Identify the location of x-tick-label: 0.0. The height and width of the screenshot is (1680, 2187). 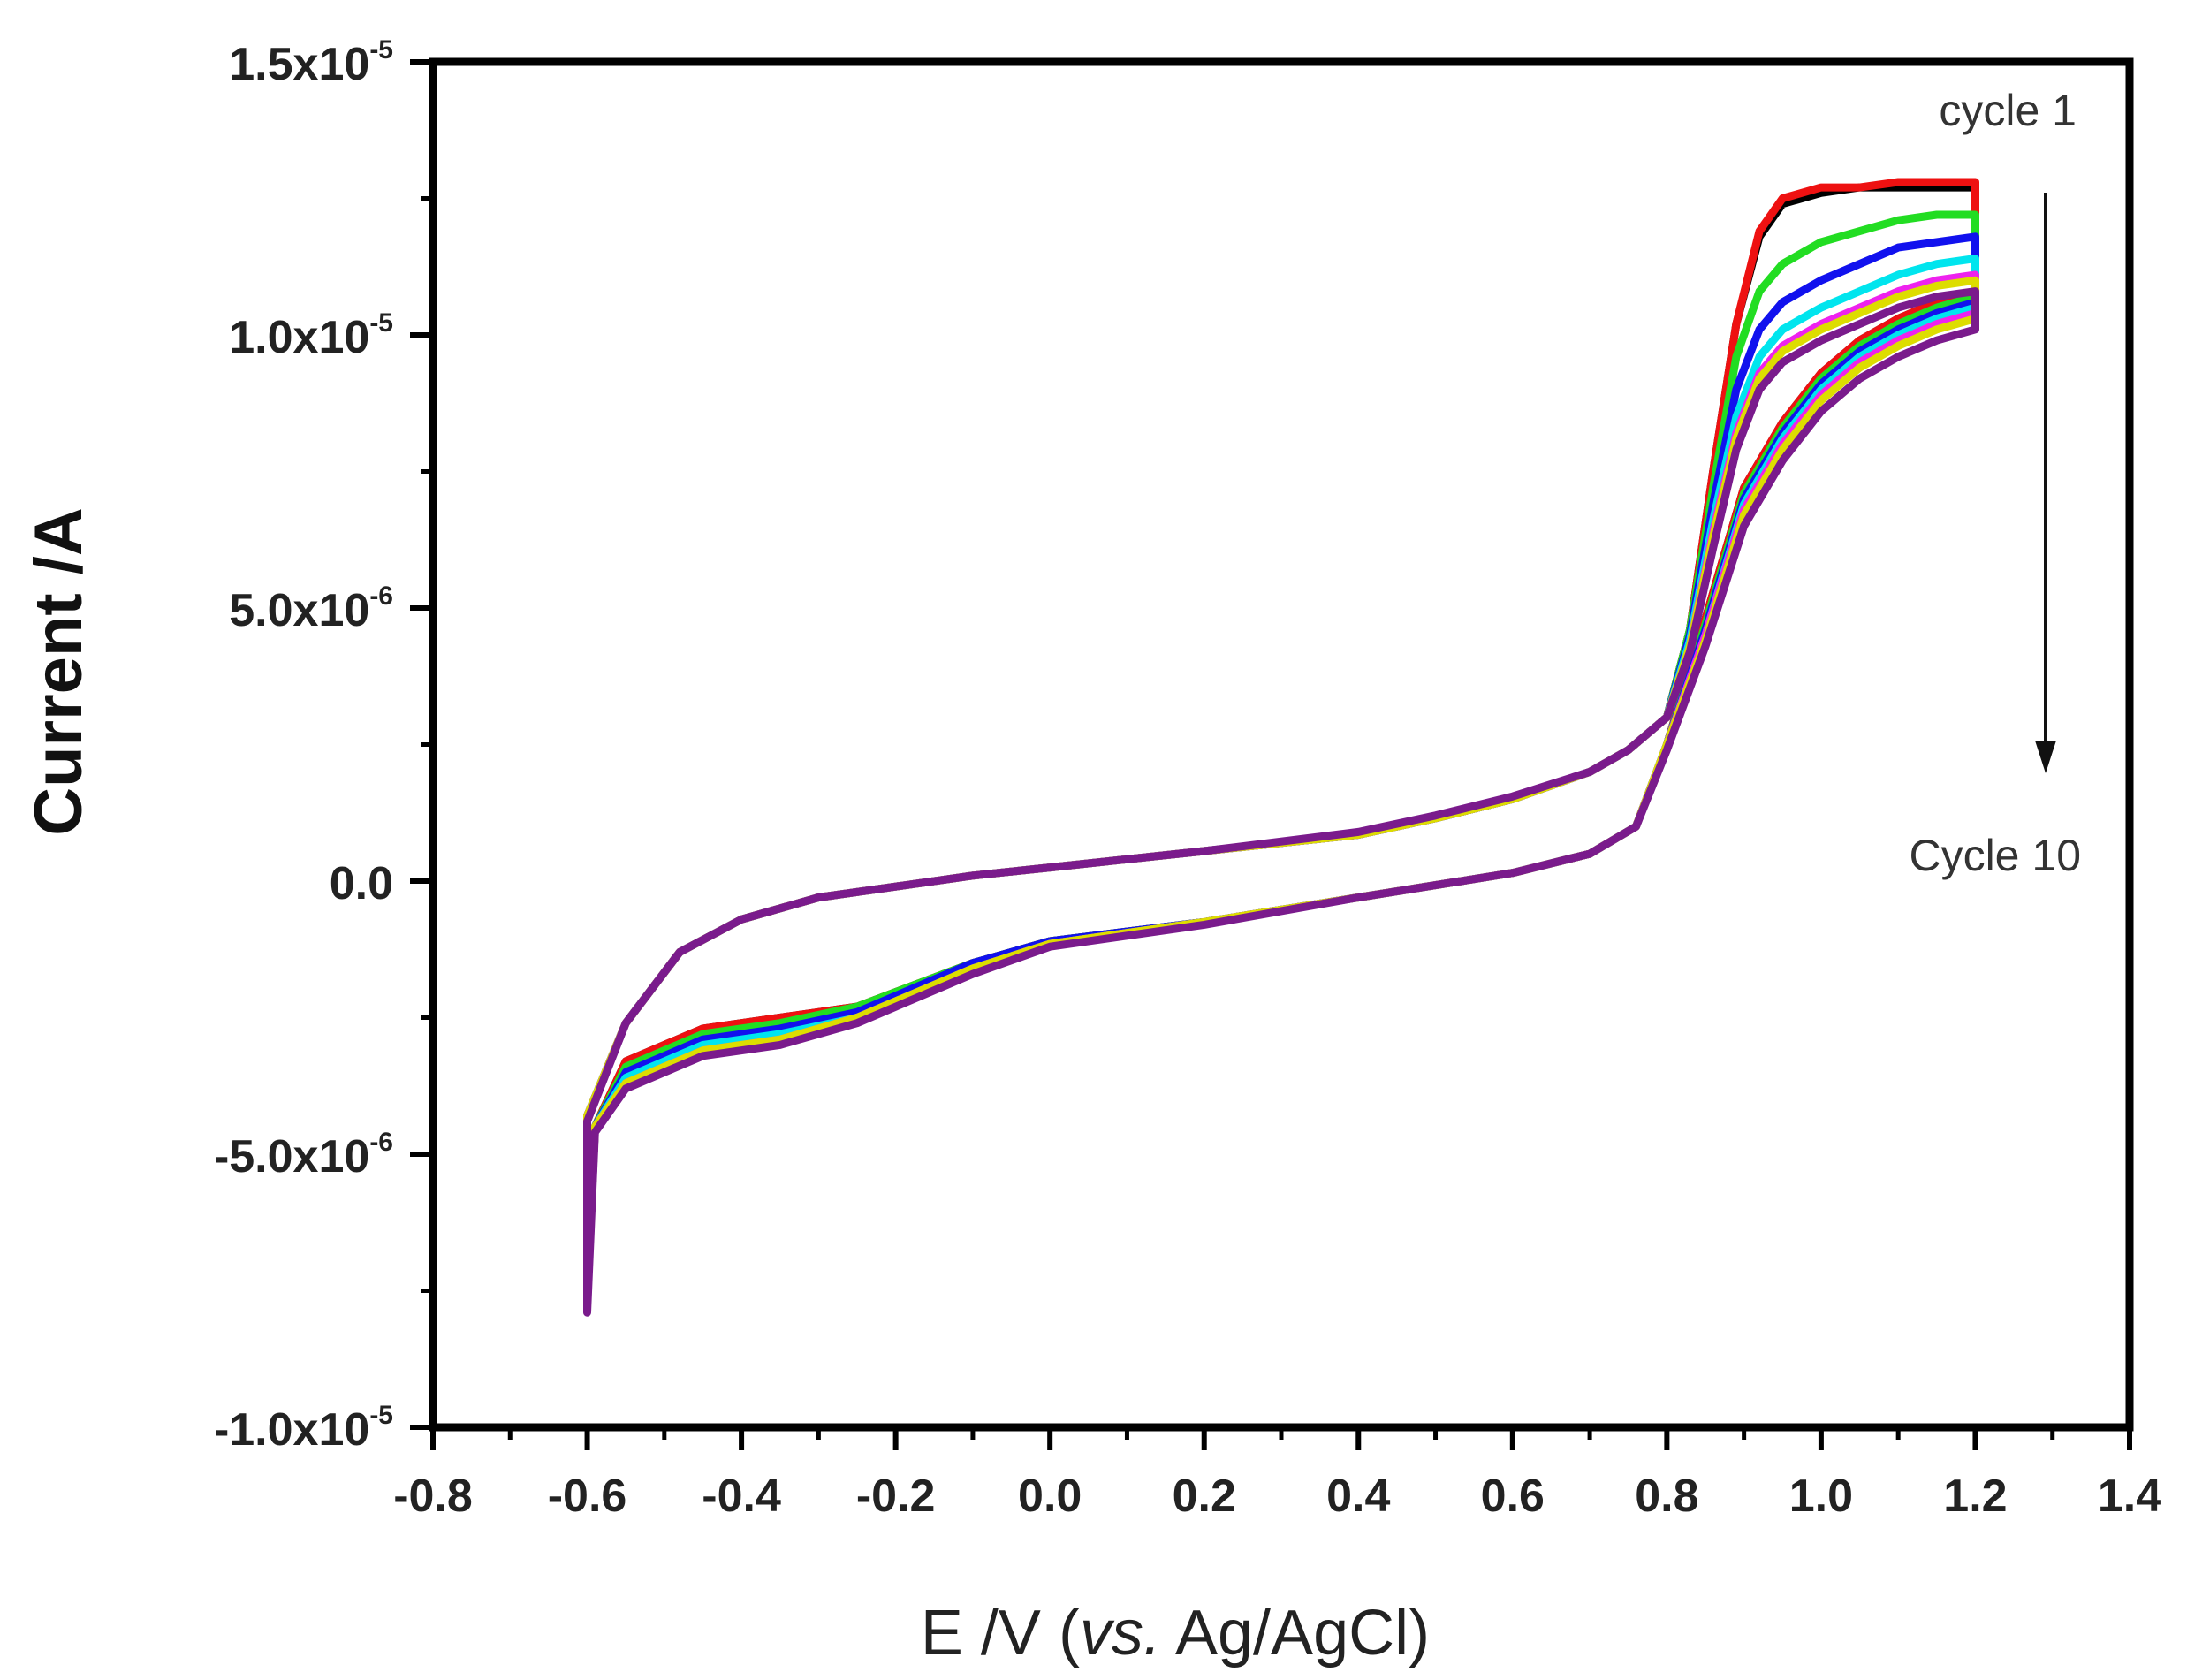
(1050, 1496).